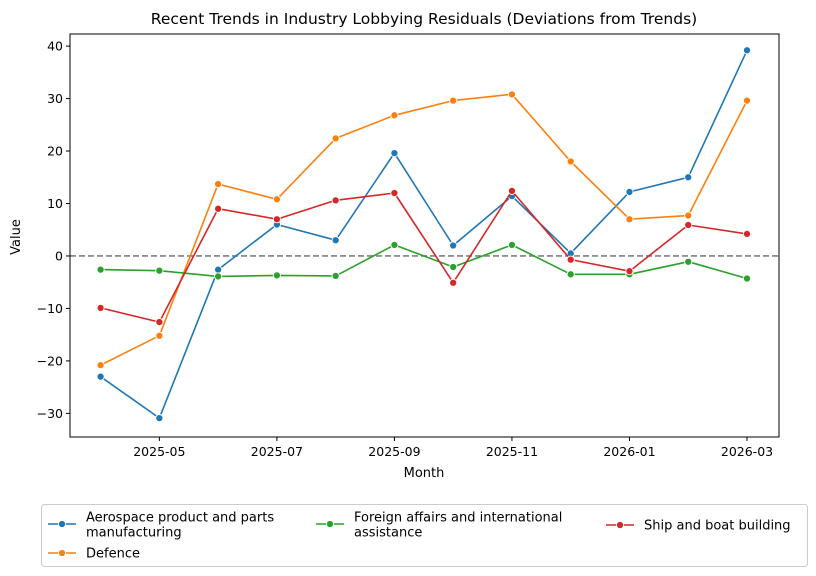 This screenshot has height=576, width=816. I want to click on x-axis-label: Month, so click(424, 473).